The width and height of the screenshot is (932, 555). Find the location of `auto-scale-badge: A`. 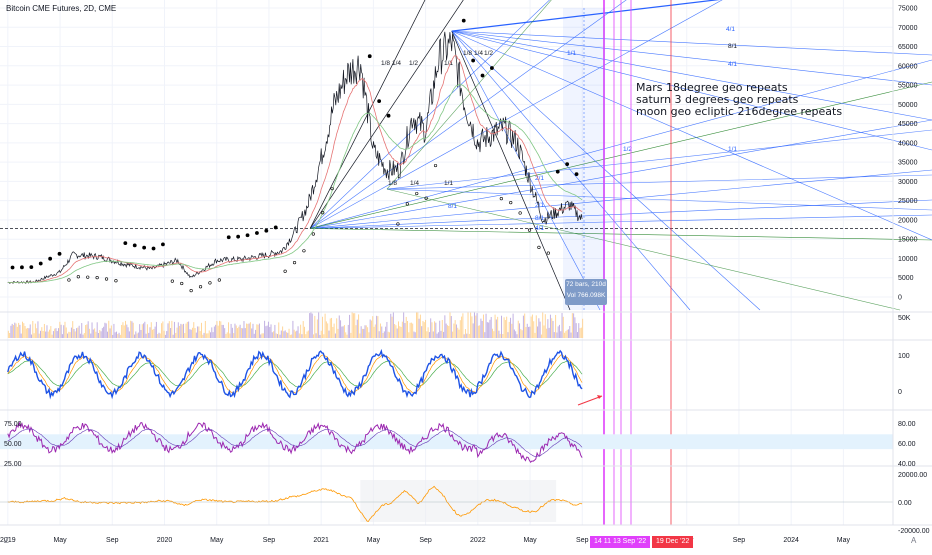

auto-scale-badge: A is located at coordinates (914, 540).